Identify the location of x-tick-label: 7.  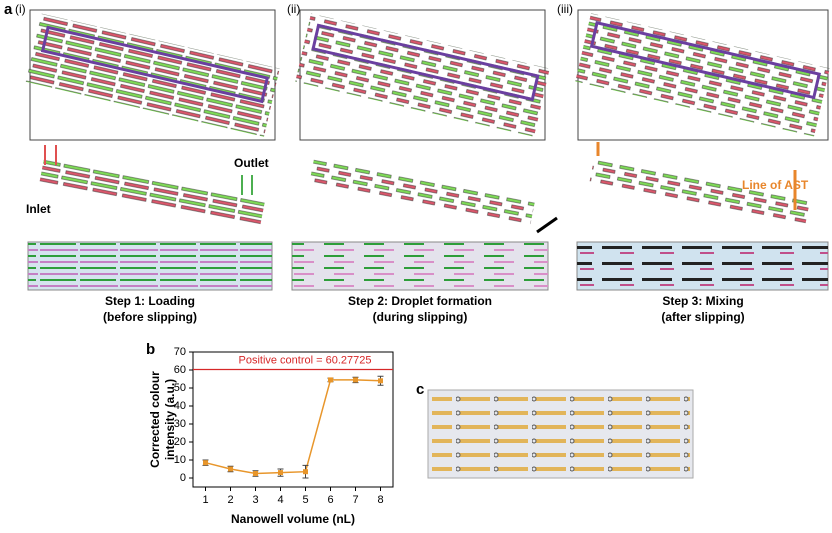
(355, 500).